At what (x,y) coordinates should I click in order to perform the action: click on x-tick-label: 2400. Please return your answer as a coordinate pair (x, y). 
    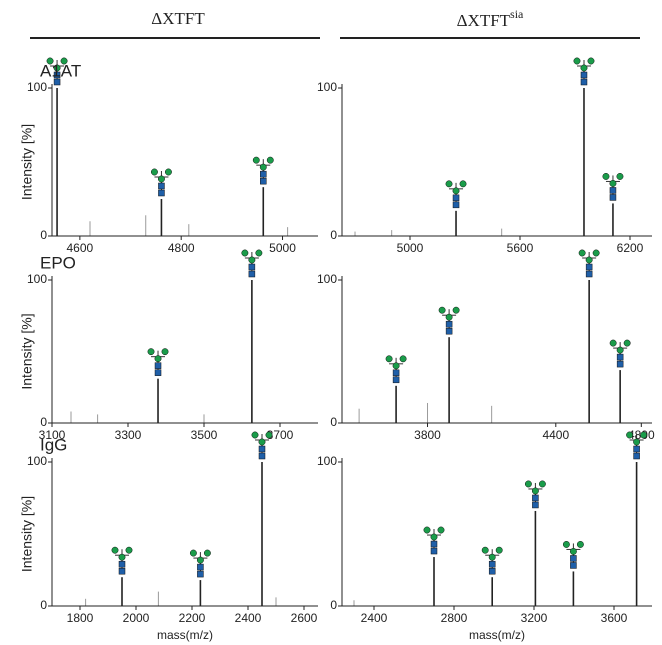
    Looking at the image, I should click on (248, 618).